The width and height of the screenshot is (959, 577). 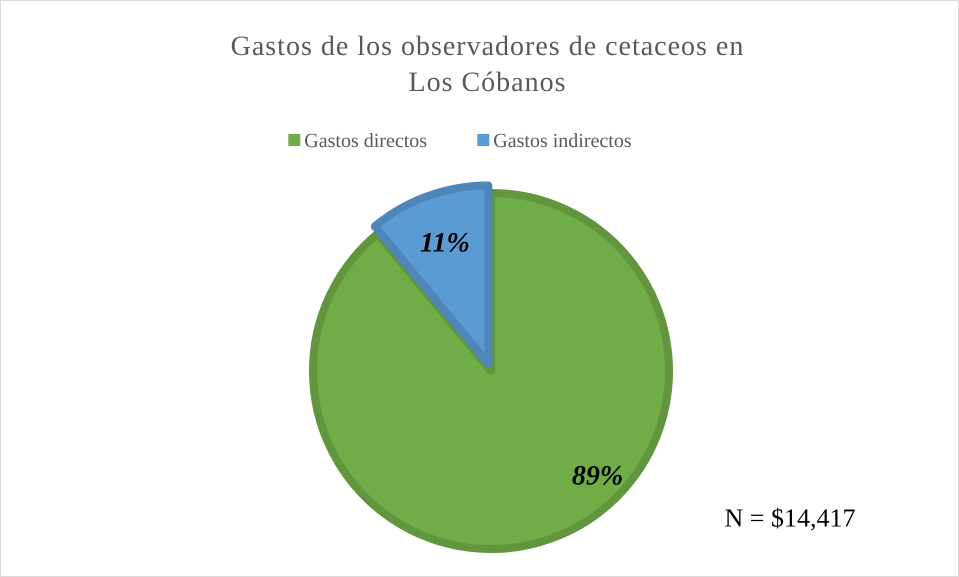 What do you see at coordinates (487, 64) in the screenshot?
I see `chart-title: Gastos de los observadores de cetaceos en Los Cóbanos` at bounding box center [487, 64].